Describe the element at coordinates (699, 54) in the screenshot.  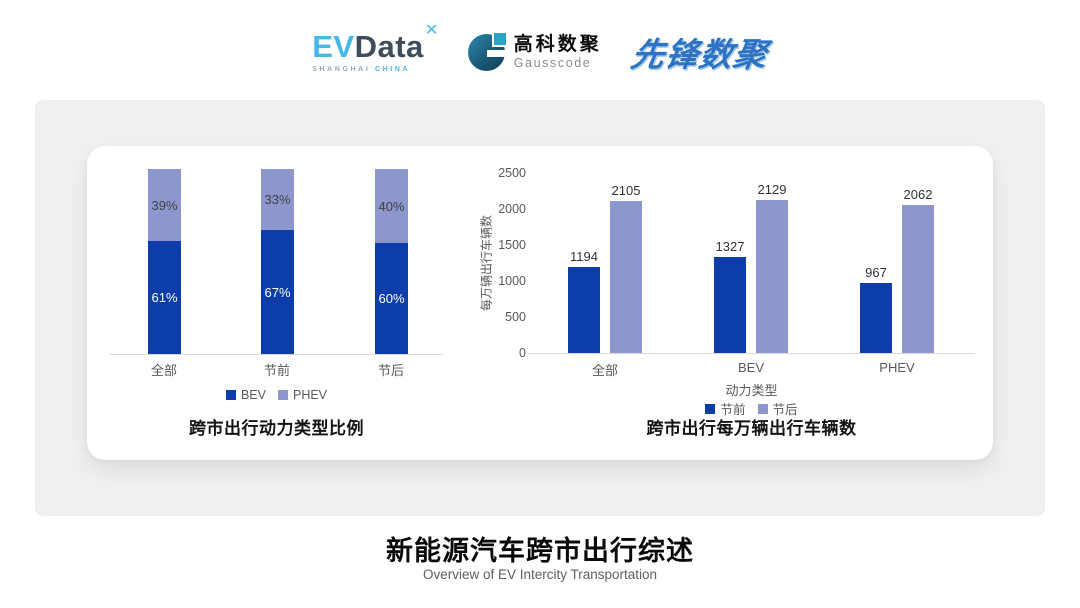
I see `pioneer-logo: 先锋数聚` at that location.